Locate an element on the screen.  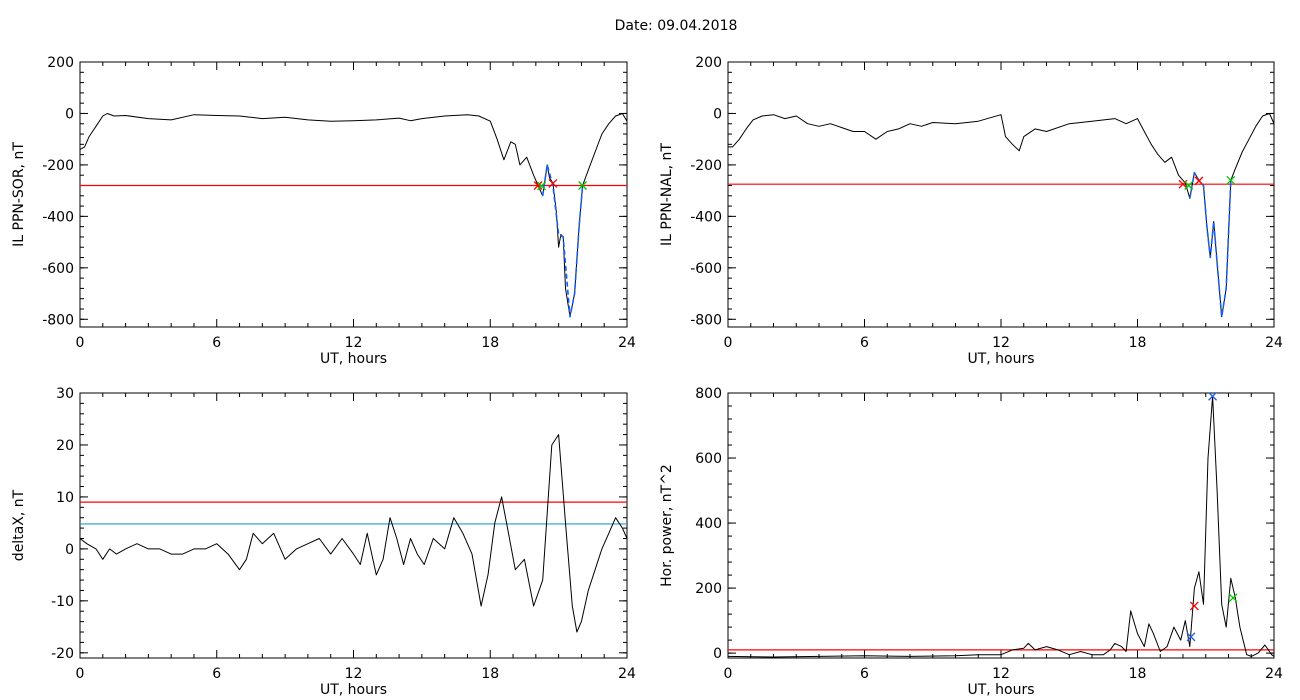
y-axis-label-deltax: deltaX, nT is located at coordinates (19, 525).